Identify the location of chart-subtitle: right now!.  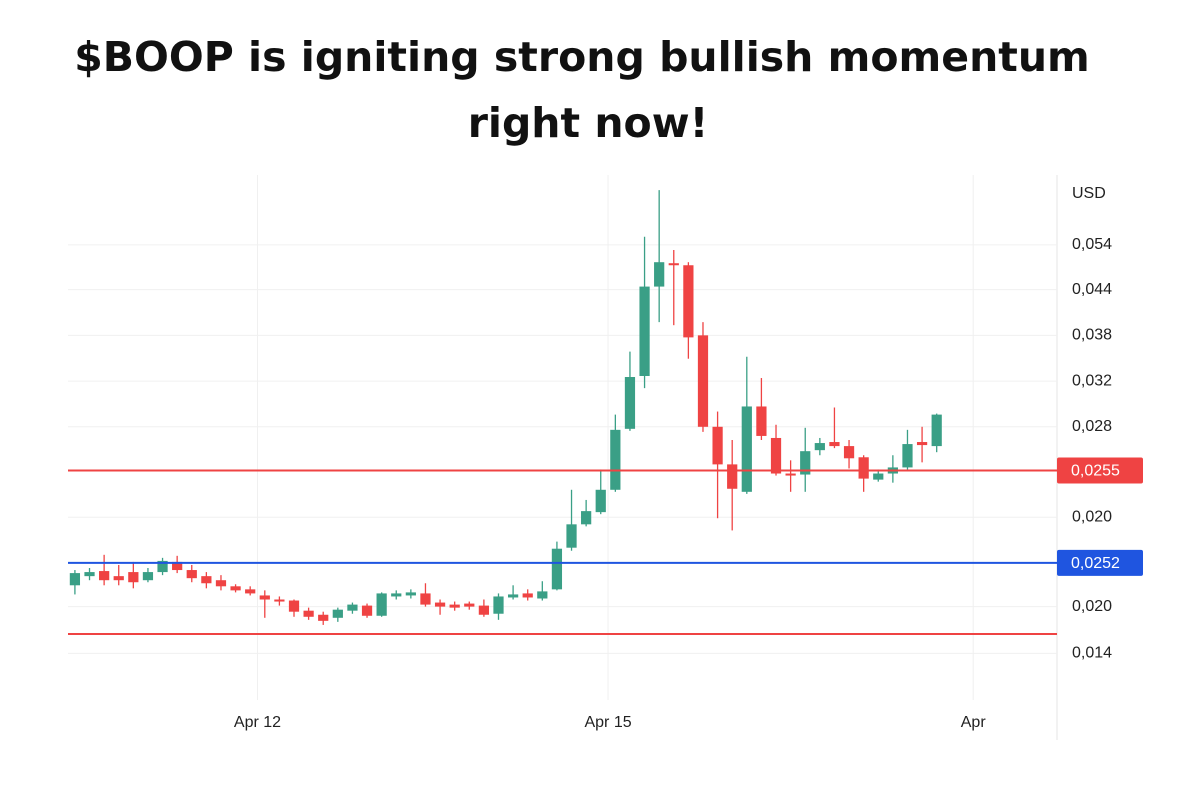
(588, 123).